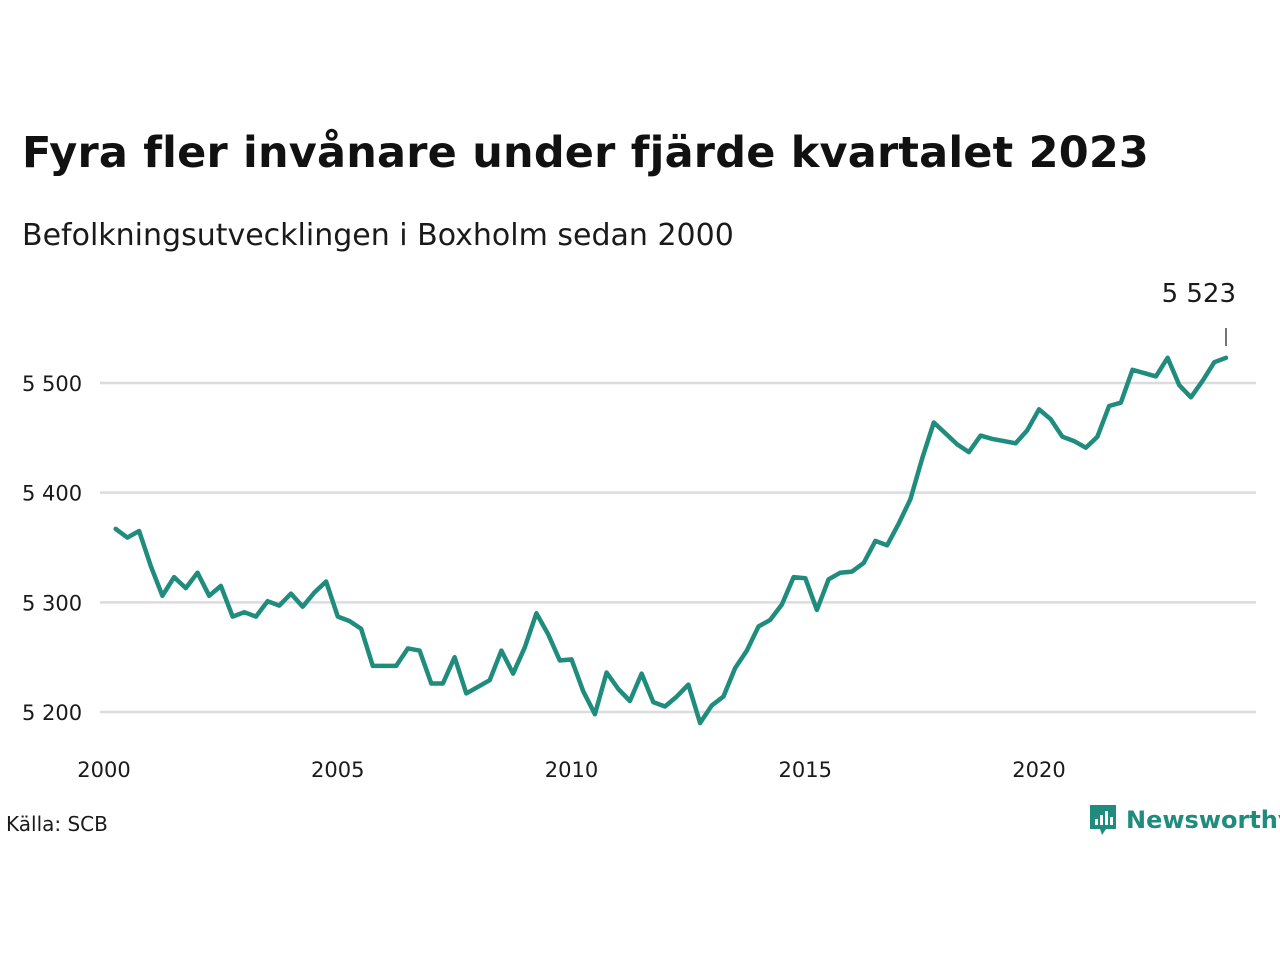  I want to click on x-tick-label: 2020, so click(1038, 770).